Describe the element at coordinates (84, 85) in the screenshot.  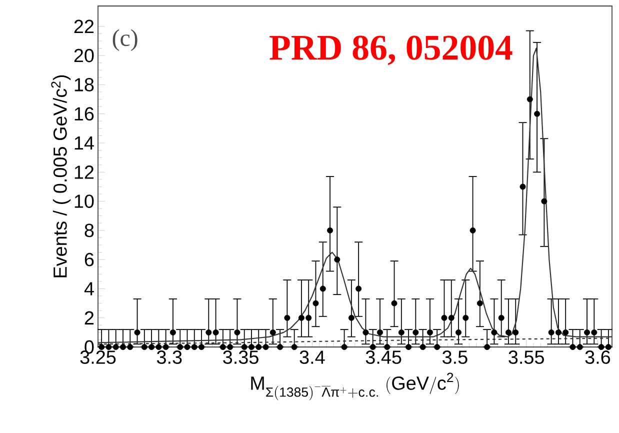
I see `y-tick-label: 18` at that location.